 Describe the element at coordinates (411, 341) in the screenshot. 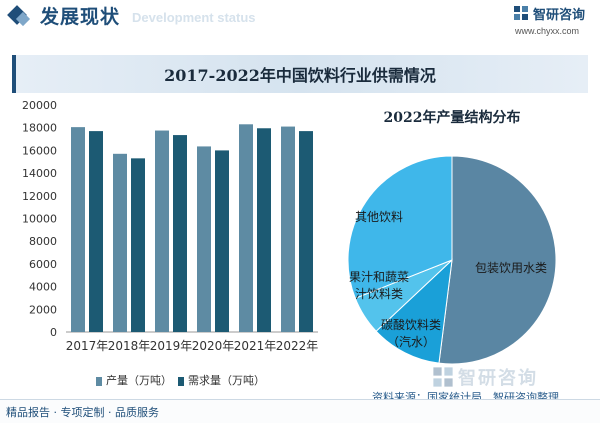

I see `pie-label: （汽水）` at that location.